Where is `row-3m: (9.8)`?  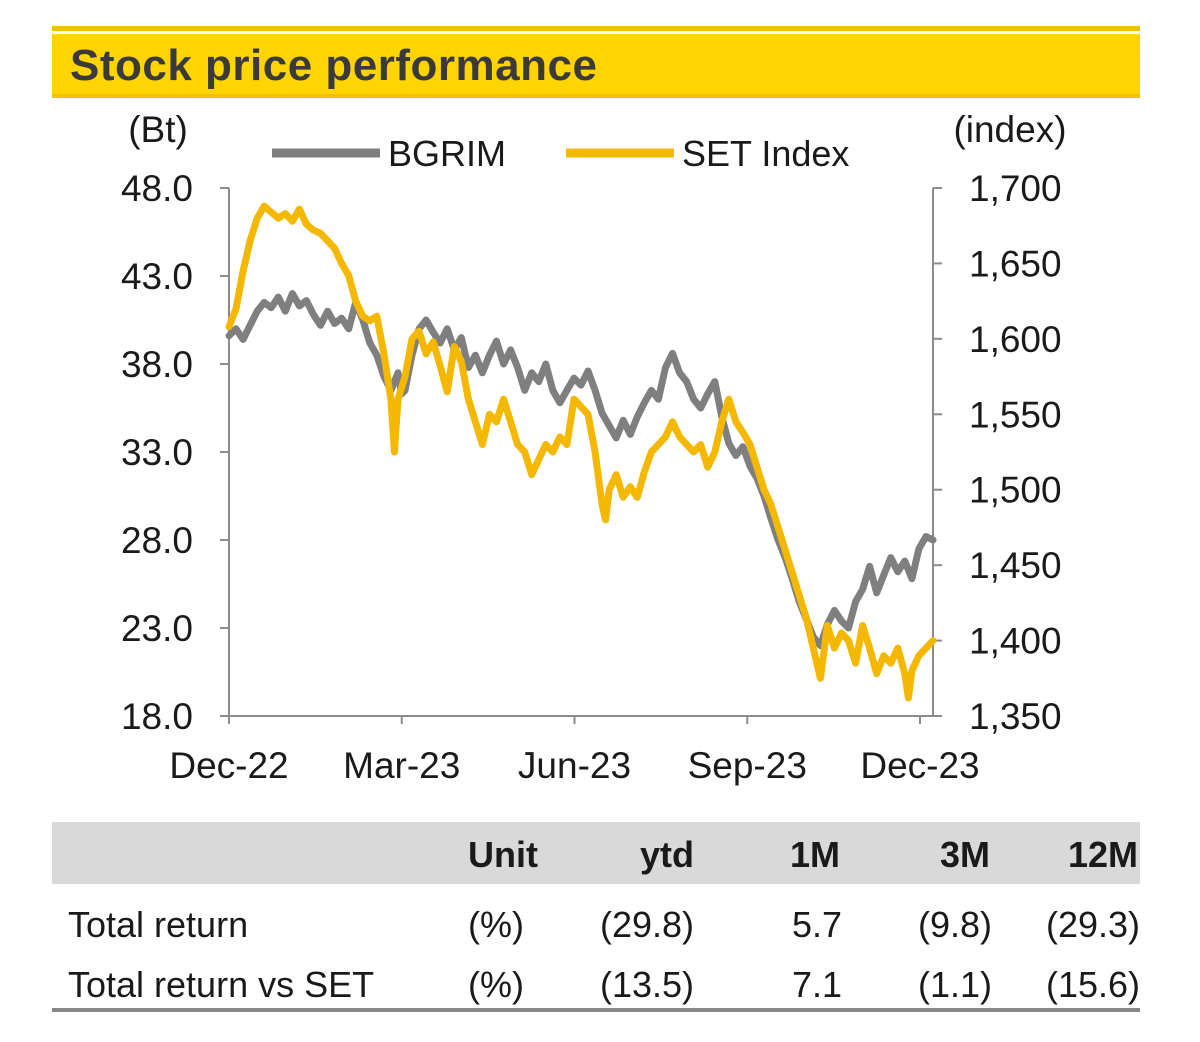
row-3m: (9.8) is located at coordinates (954, 924).